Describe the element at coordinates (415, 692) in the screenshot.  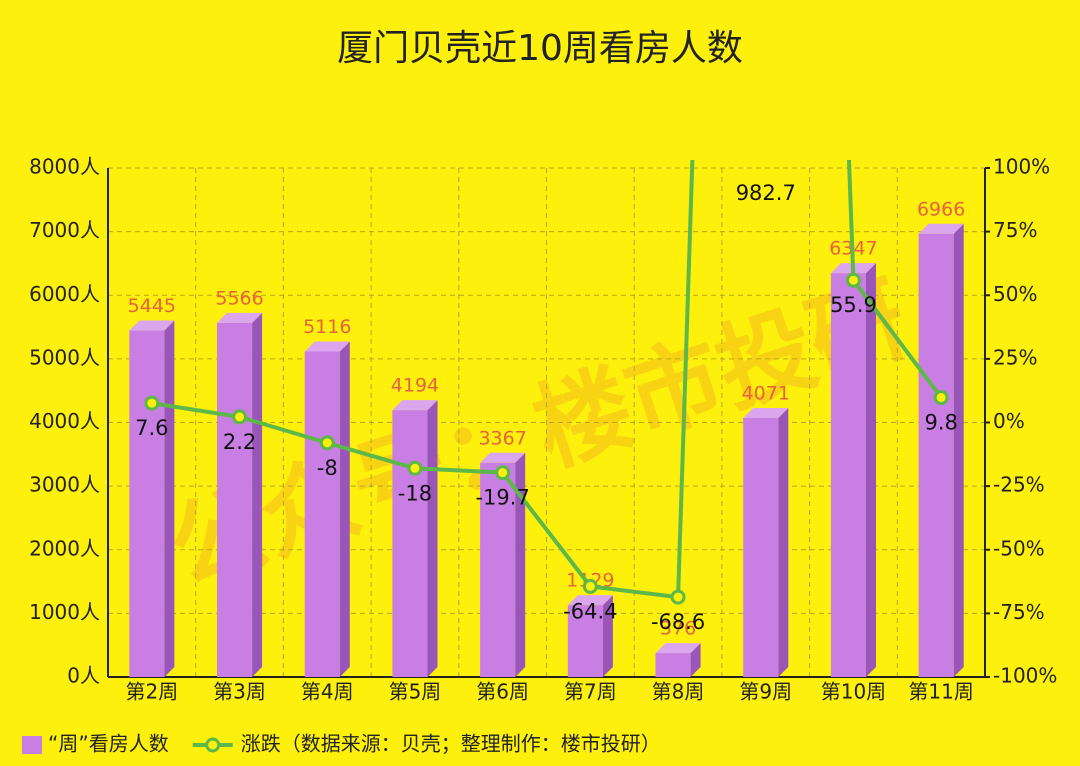
I see `x-tick-label: 第5周` at that location.